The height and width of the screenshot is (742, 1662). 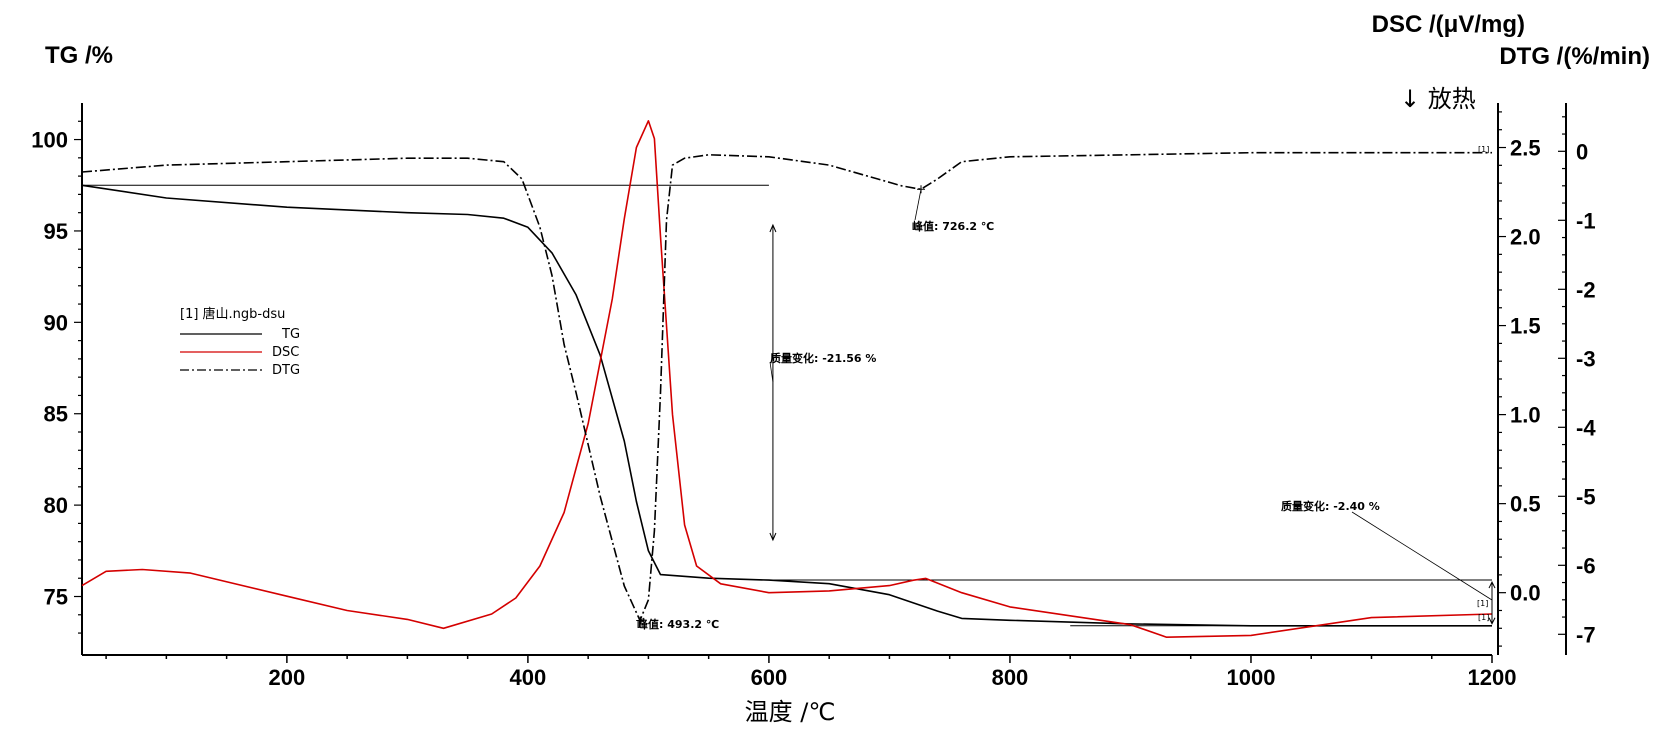 I want to click on x-tick-label: 400, so click(x=528, y=677).